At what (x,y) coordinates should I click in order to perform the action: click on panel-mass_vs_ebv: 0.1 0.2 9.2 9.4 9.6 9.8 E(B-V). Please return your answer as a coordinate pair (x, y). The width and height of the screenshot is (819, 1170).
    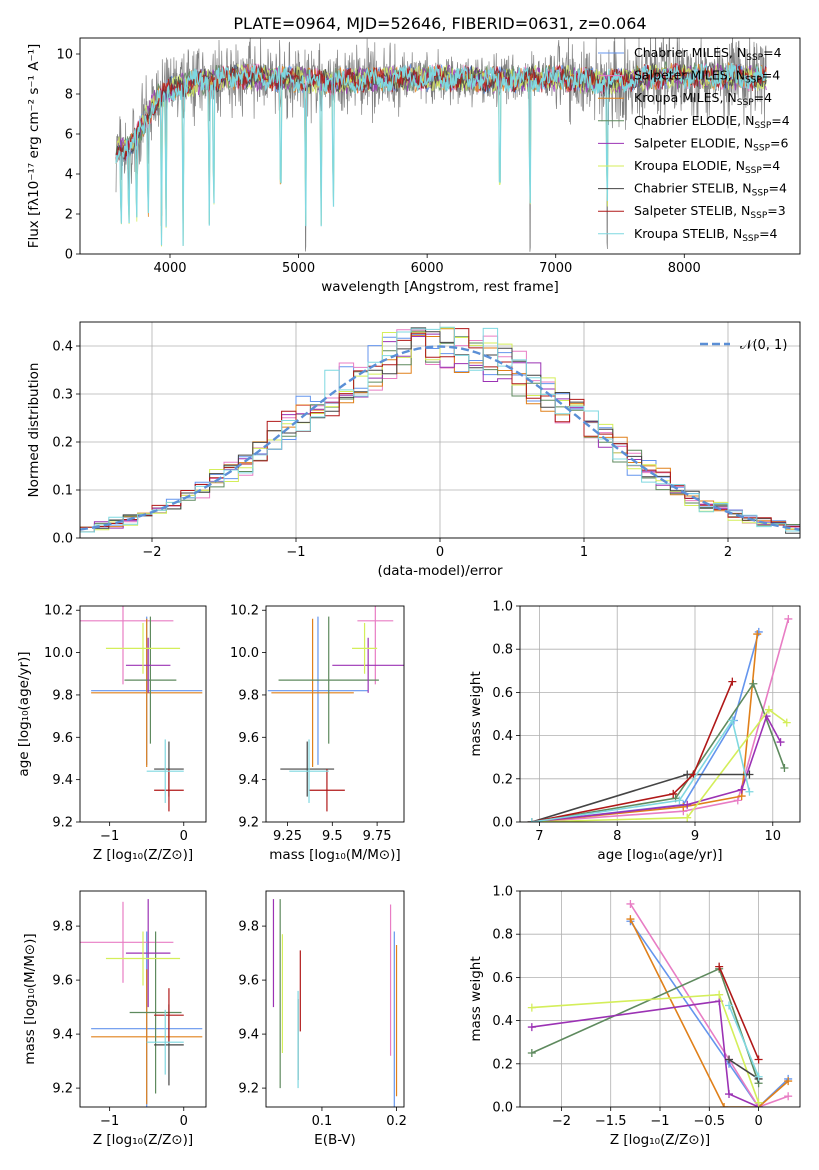
    Looking at the image, I should click on (322, 1019).